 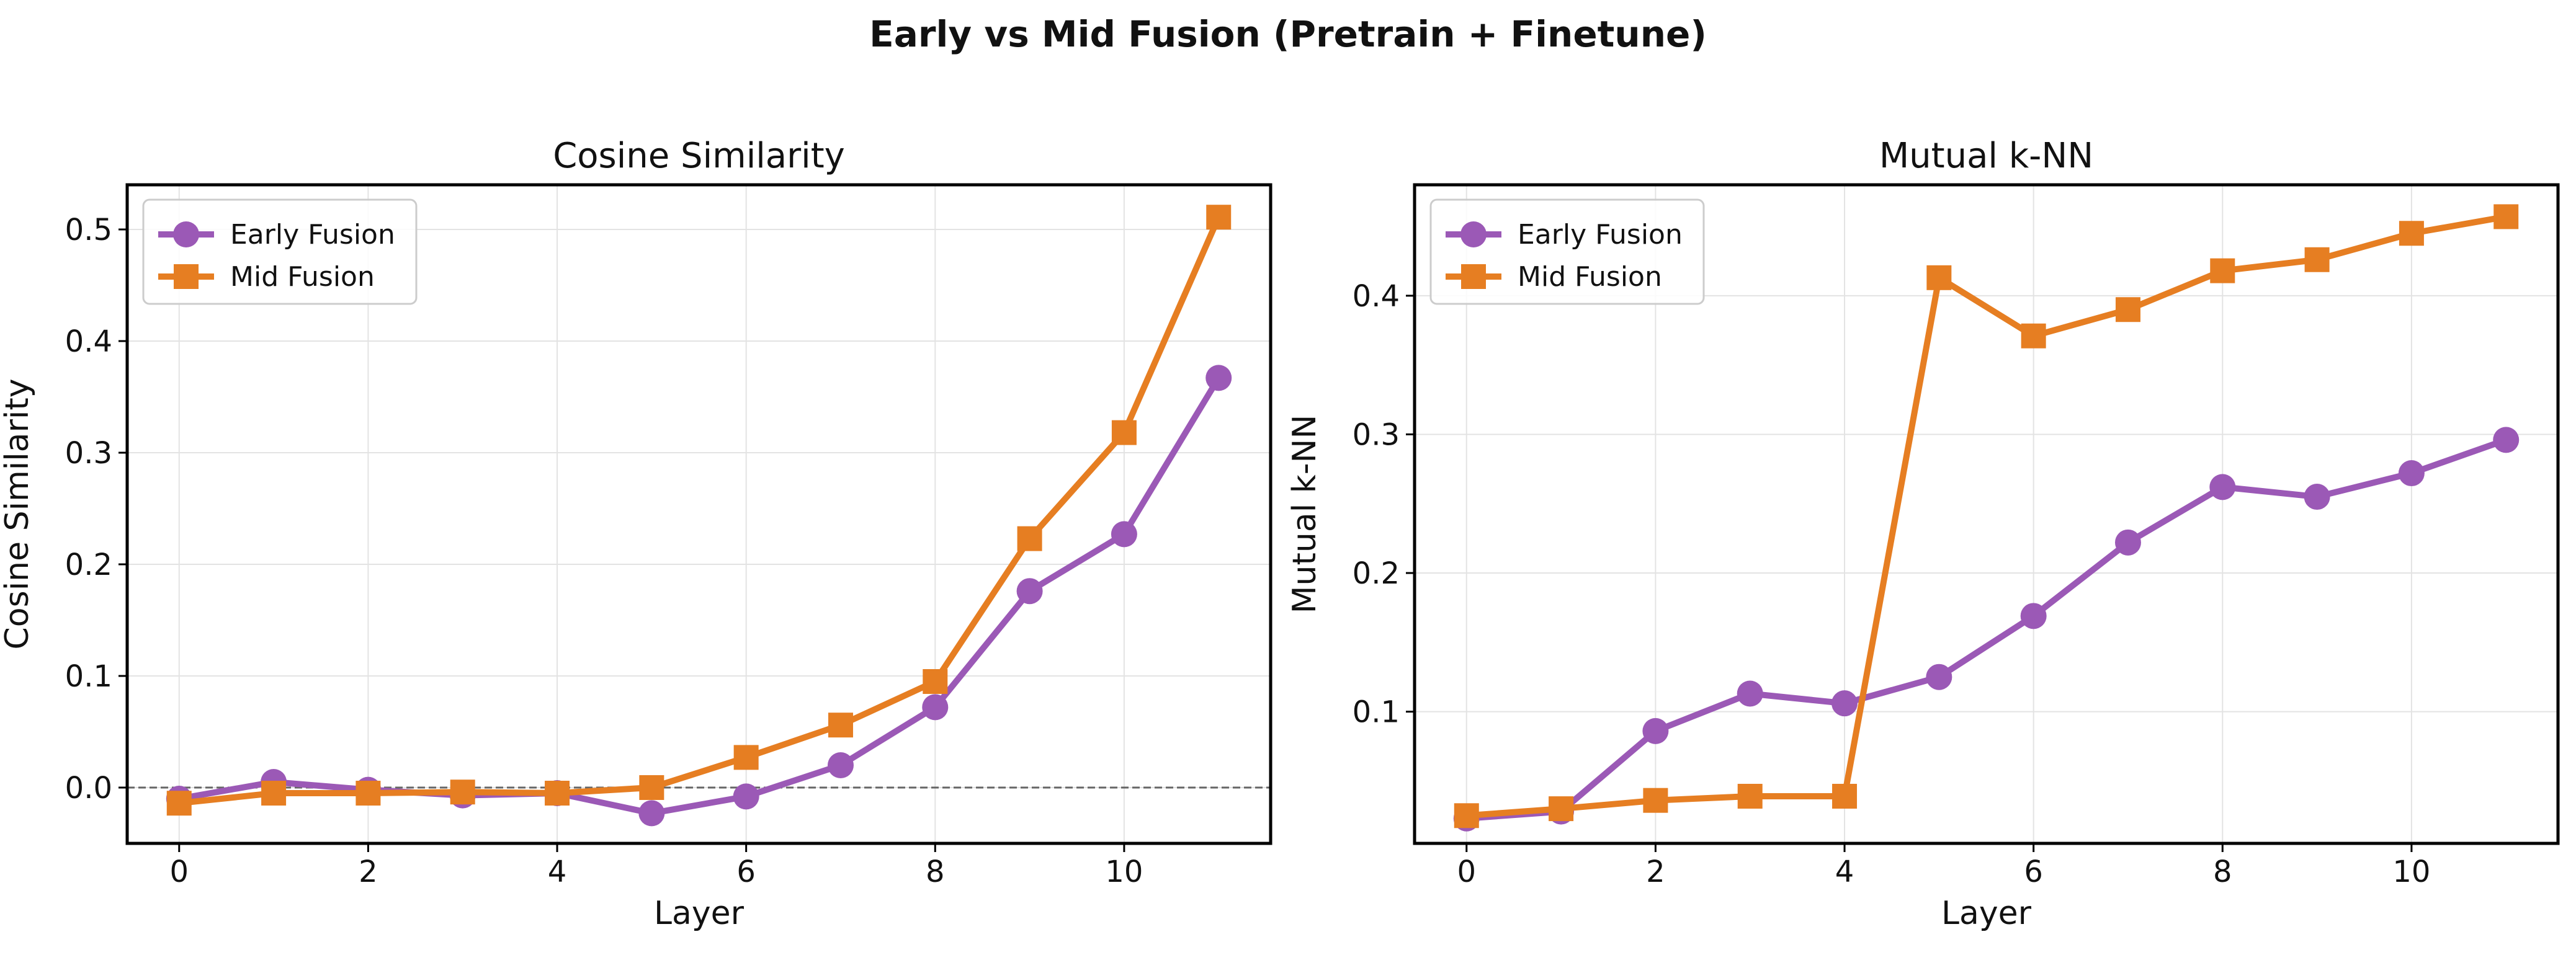 What do you see at coordinates (1304, 514) in the screenshot?
I see `y-axis-label: Mutual k-NN` at bounding box center [1304, 514].